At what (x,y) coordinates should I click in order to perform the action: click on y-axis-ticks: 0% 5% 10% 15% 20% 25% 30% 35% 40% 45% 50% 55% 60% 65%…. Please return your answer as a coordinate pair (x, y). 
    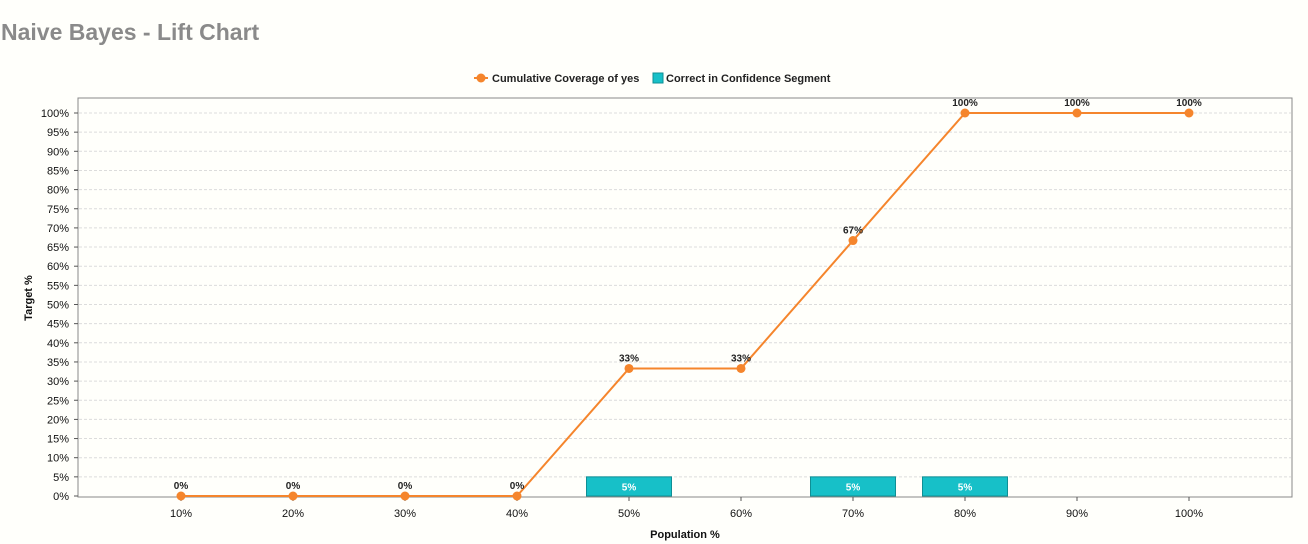
    Looking at the image, I should click on (59, 305).